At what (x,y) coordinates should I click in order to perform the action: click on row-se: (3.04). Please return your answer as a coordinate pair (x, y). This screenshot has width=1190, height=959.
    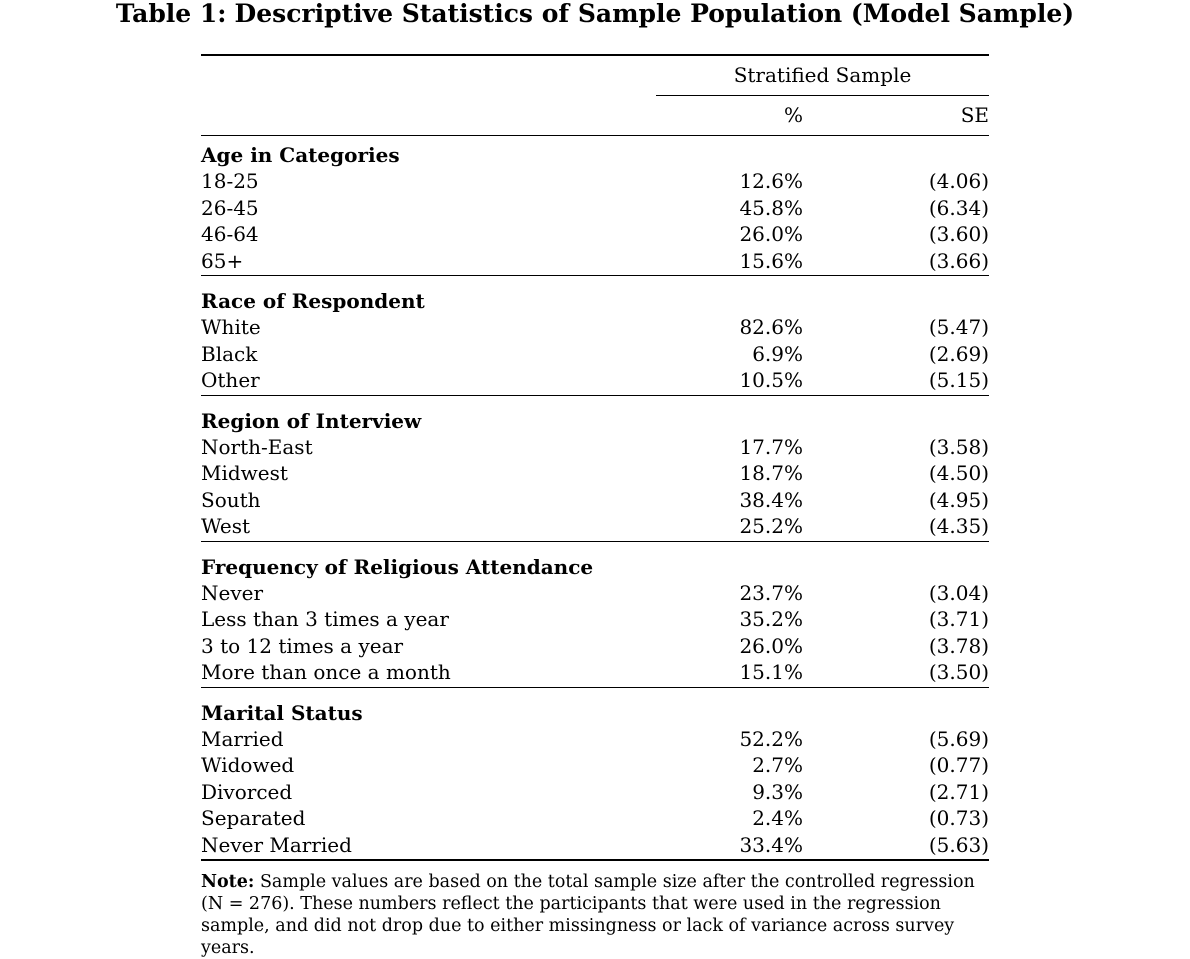
    Looking at the image, I should click on (958, 593).